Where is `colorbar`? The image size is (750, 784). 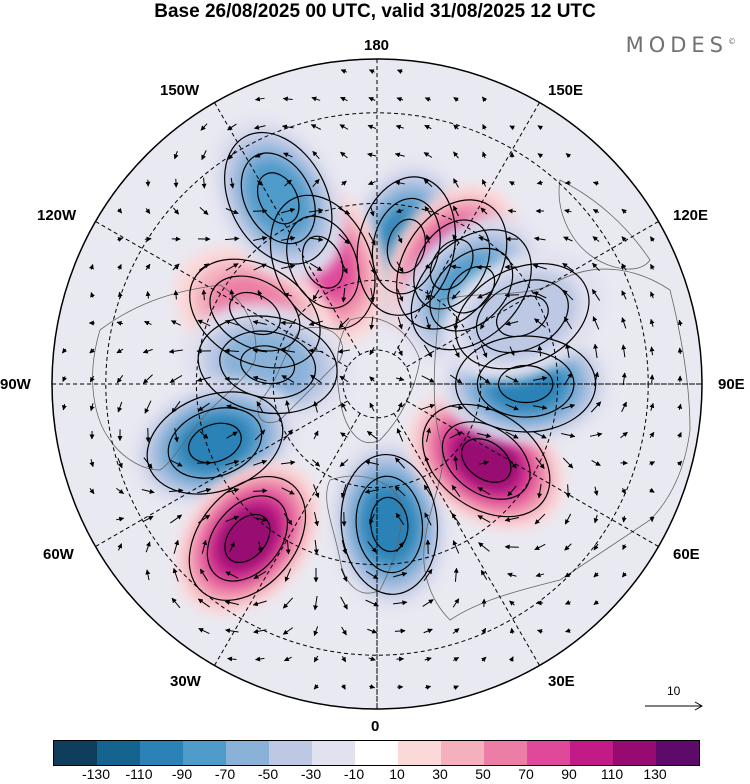
colorbar is located at coordinates (376, 753).